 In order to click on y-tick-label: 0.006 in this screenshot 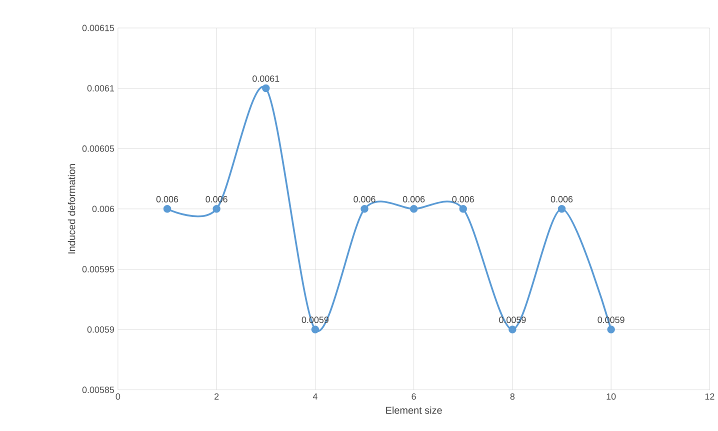, I will do `click(103, 209)`.